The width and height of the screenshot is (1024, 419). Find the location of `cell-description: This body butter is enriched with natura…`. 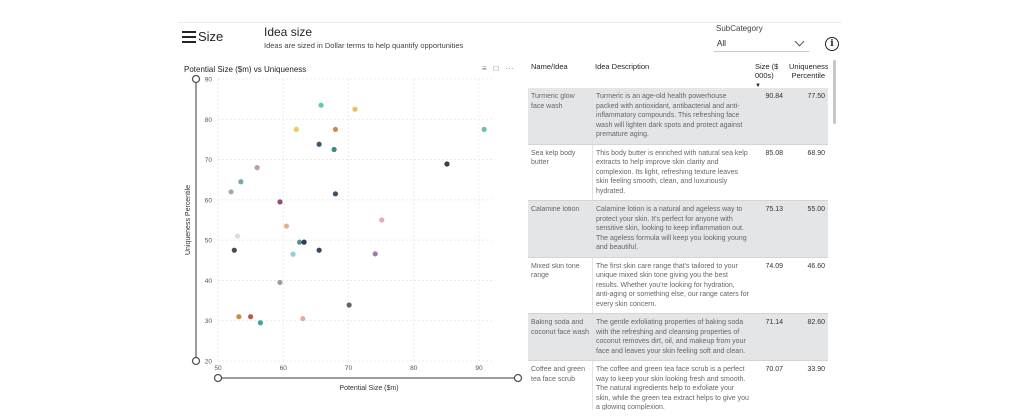

cell-description: This body butter is enriched with natura… is located at coordinates (672, 172).